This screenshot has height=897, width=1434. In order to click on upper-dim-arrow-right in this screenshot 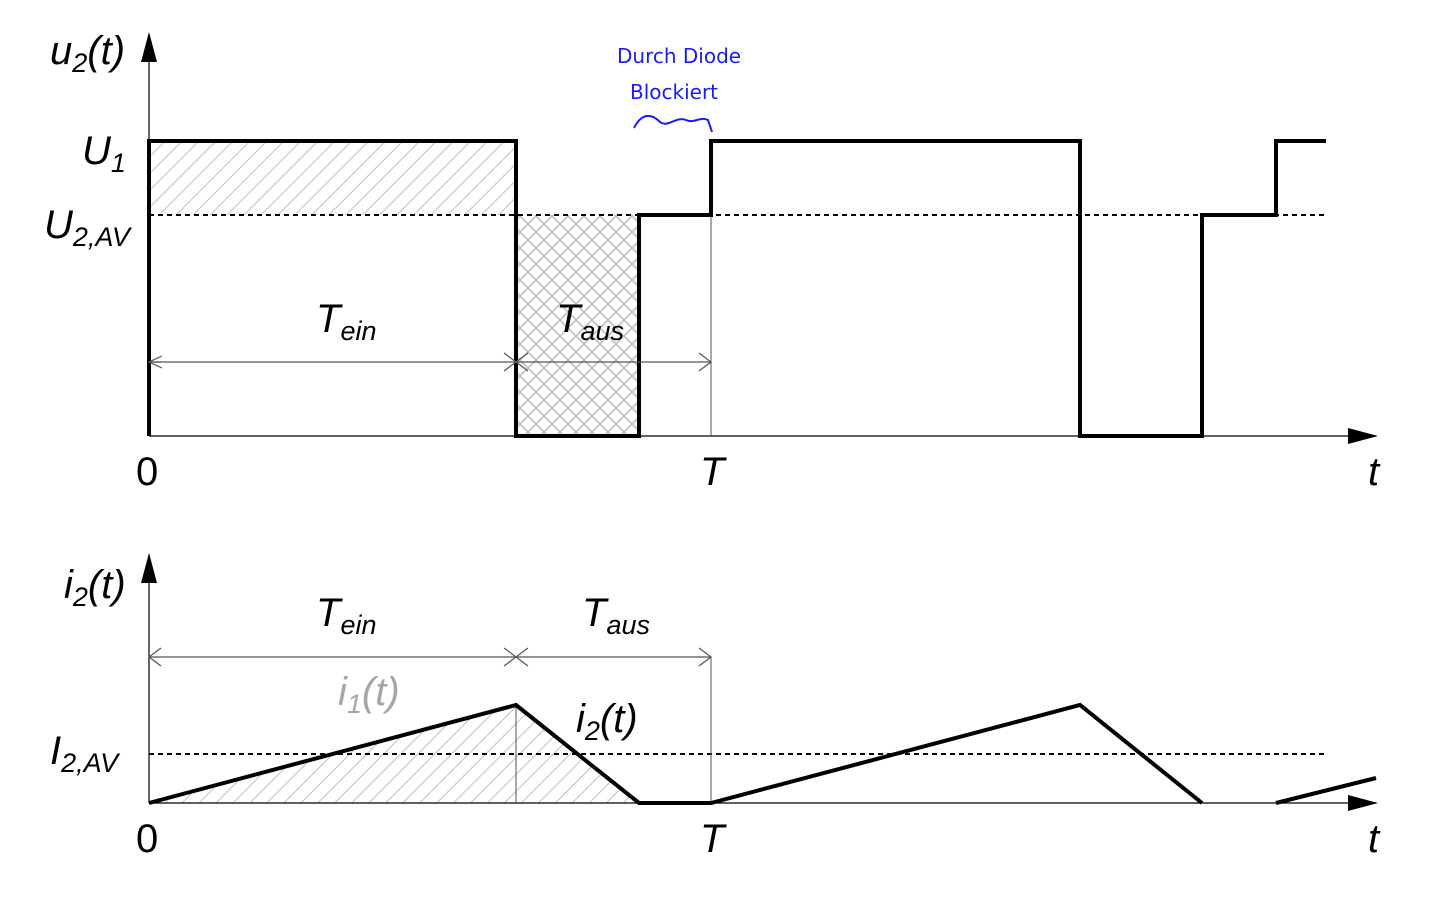, I will do `click(705, 362)`.